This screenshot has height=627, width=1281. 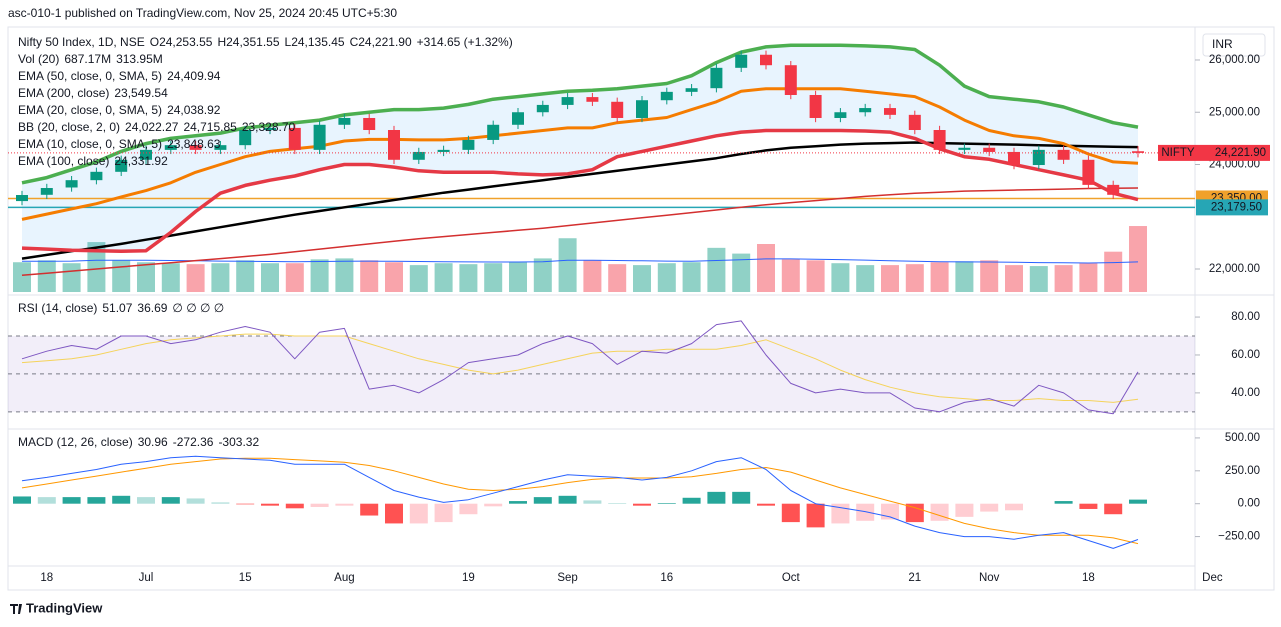 I want to click on y-tick-label: 40.00, so click(x=1245, y=393).